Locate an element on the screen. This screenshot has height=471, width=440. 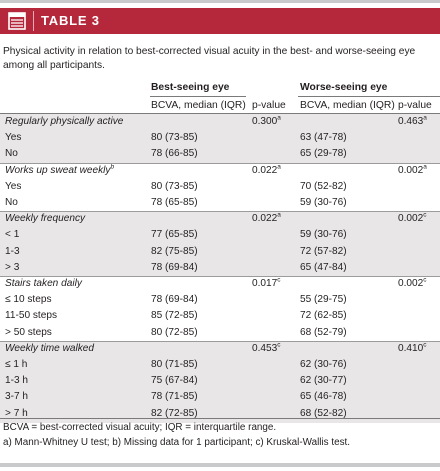
table-row: ≤ 10 steps 78 (69-84) 55 (29-75) is located at coordinates (220, 300).